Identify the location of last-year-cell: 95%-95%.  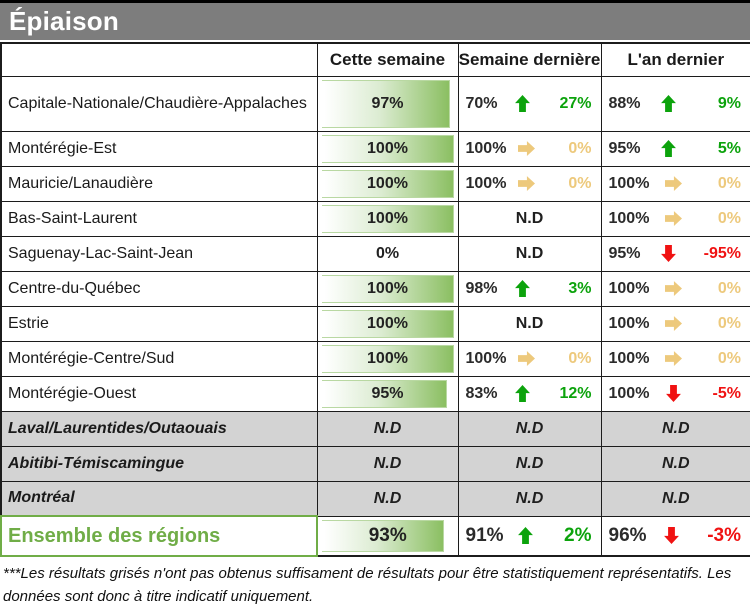
(675, 253).